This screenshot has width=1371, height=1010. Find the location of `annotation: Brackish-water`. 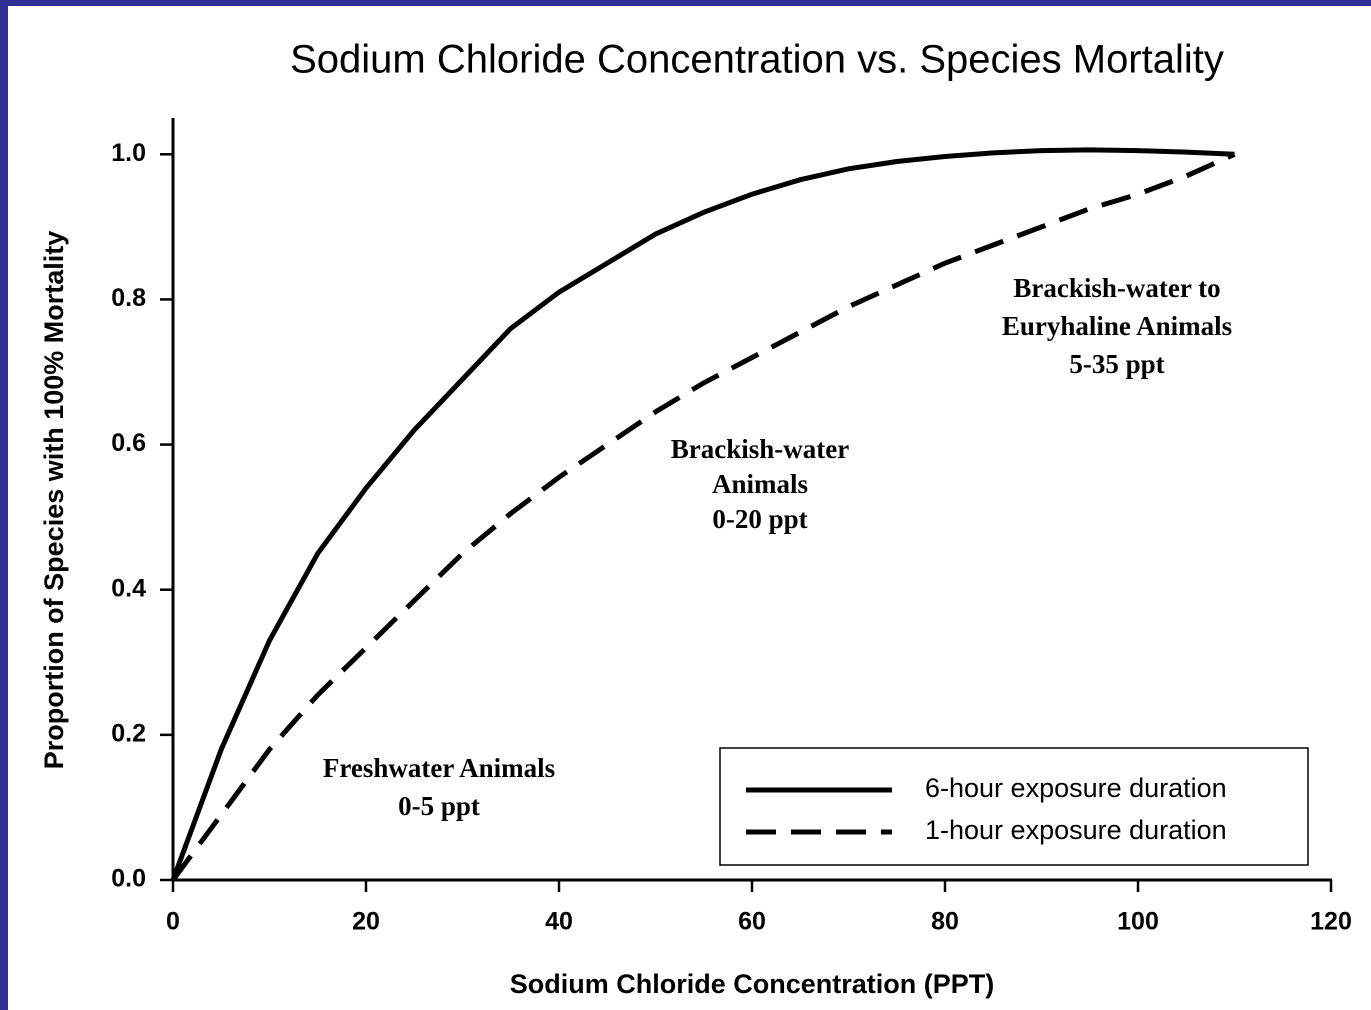

annotation: Brackish-water is located at coordinates (760, 449).